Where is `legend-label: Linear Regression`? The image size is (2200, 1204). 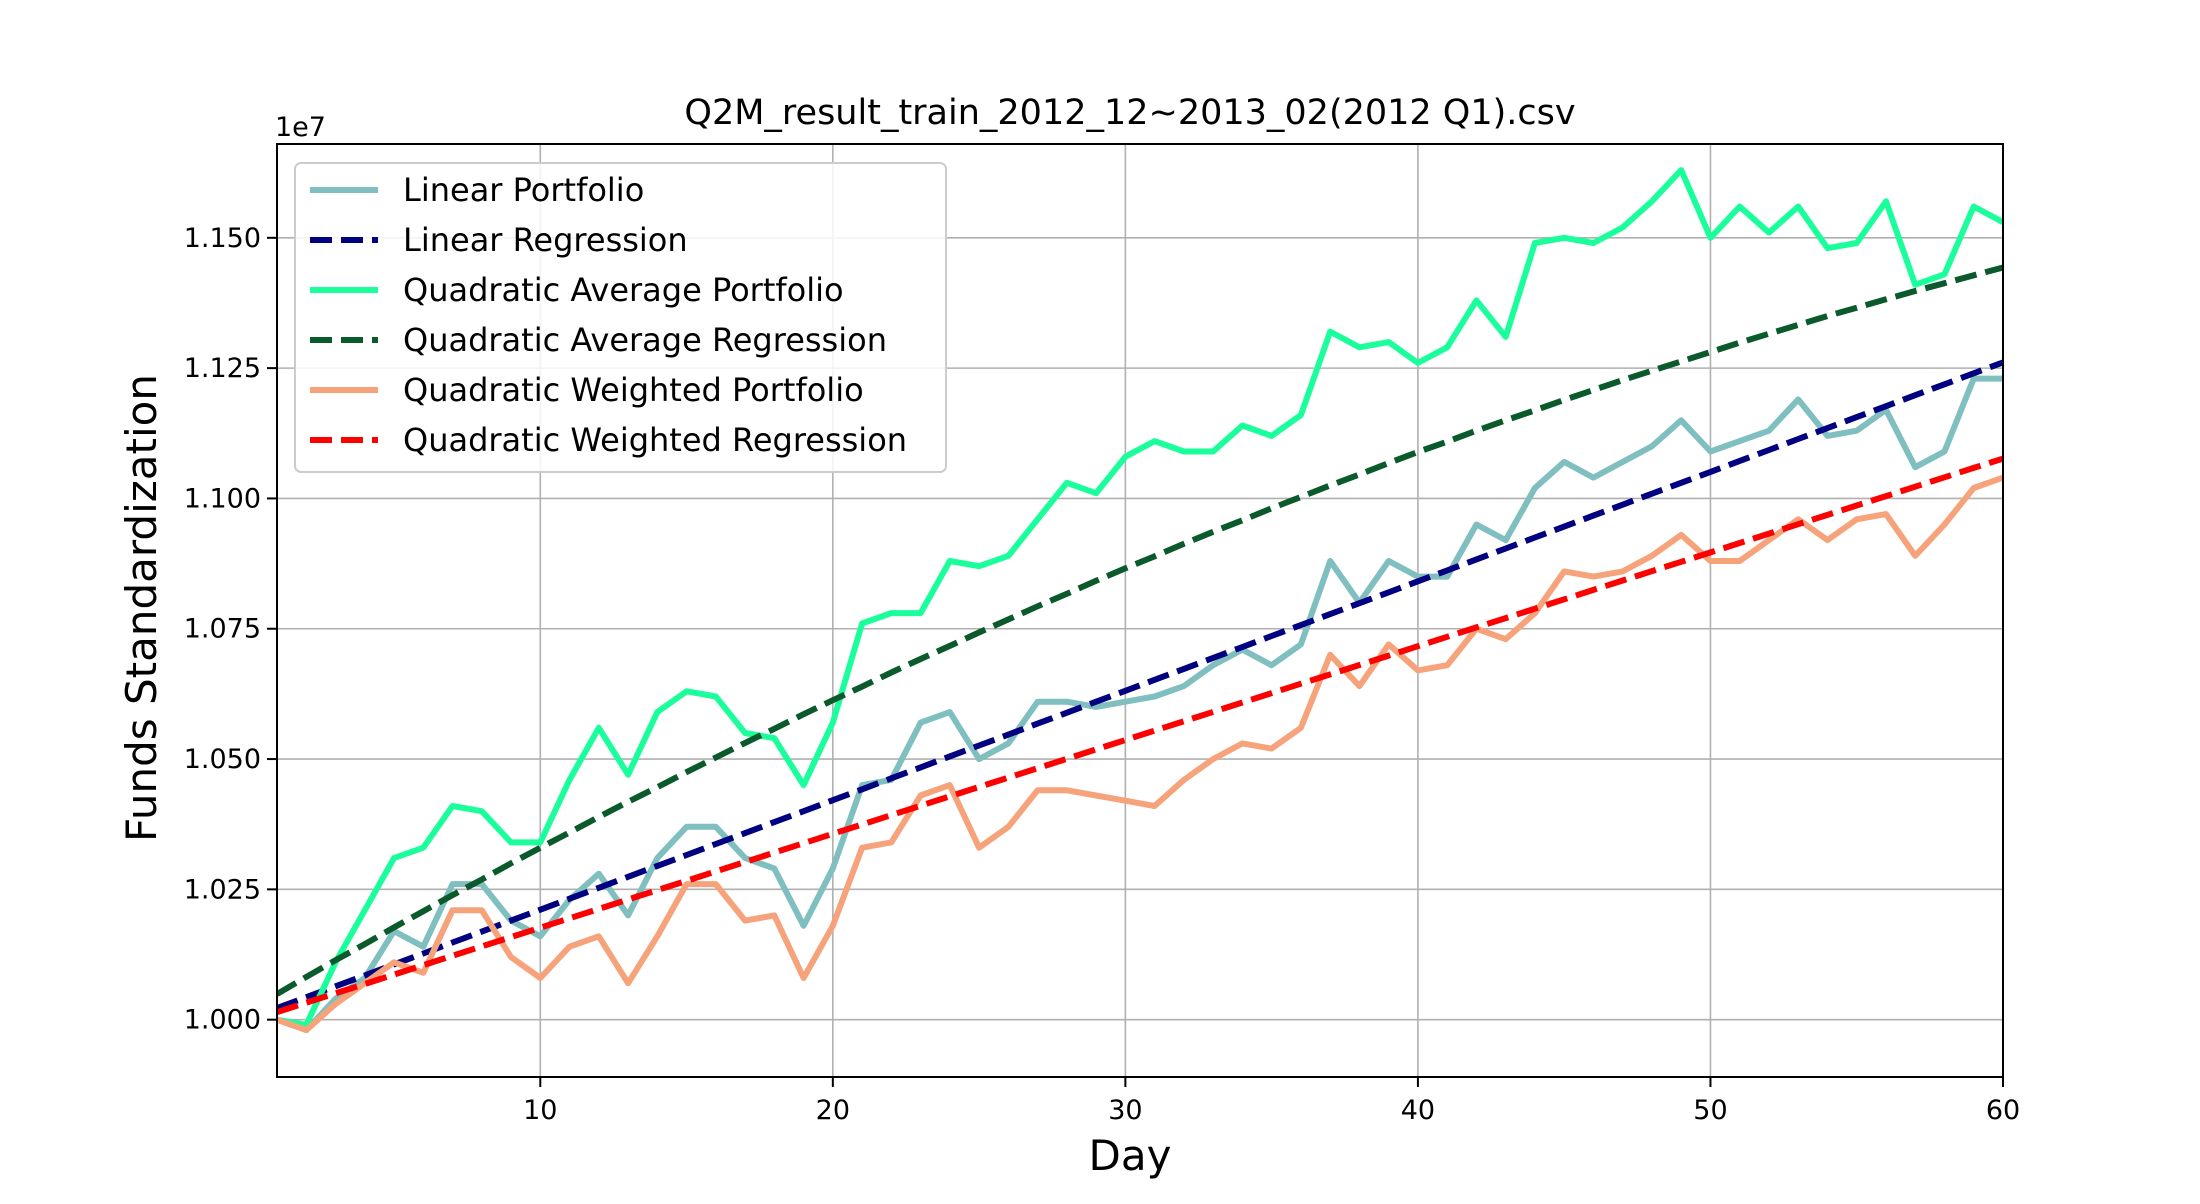 legend-label: Linear Regression is located at coordinates (545, 240).